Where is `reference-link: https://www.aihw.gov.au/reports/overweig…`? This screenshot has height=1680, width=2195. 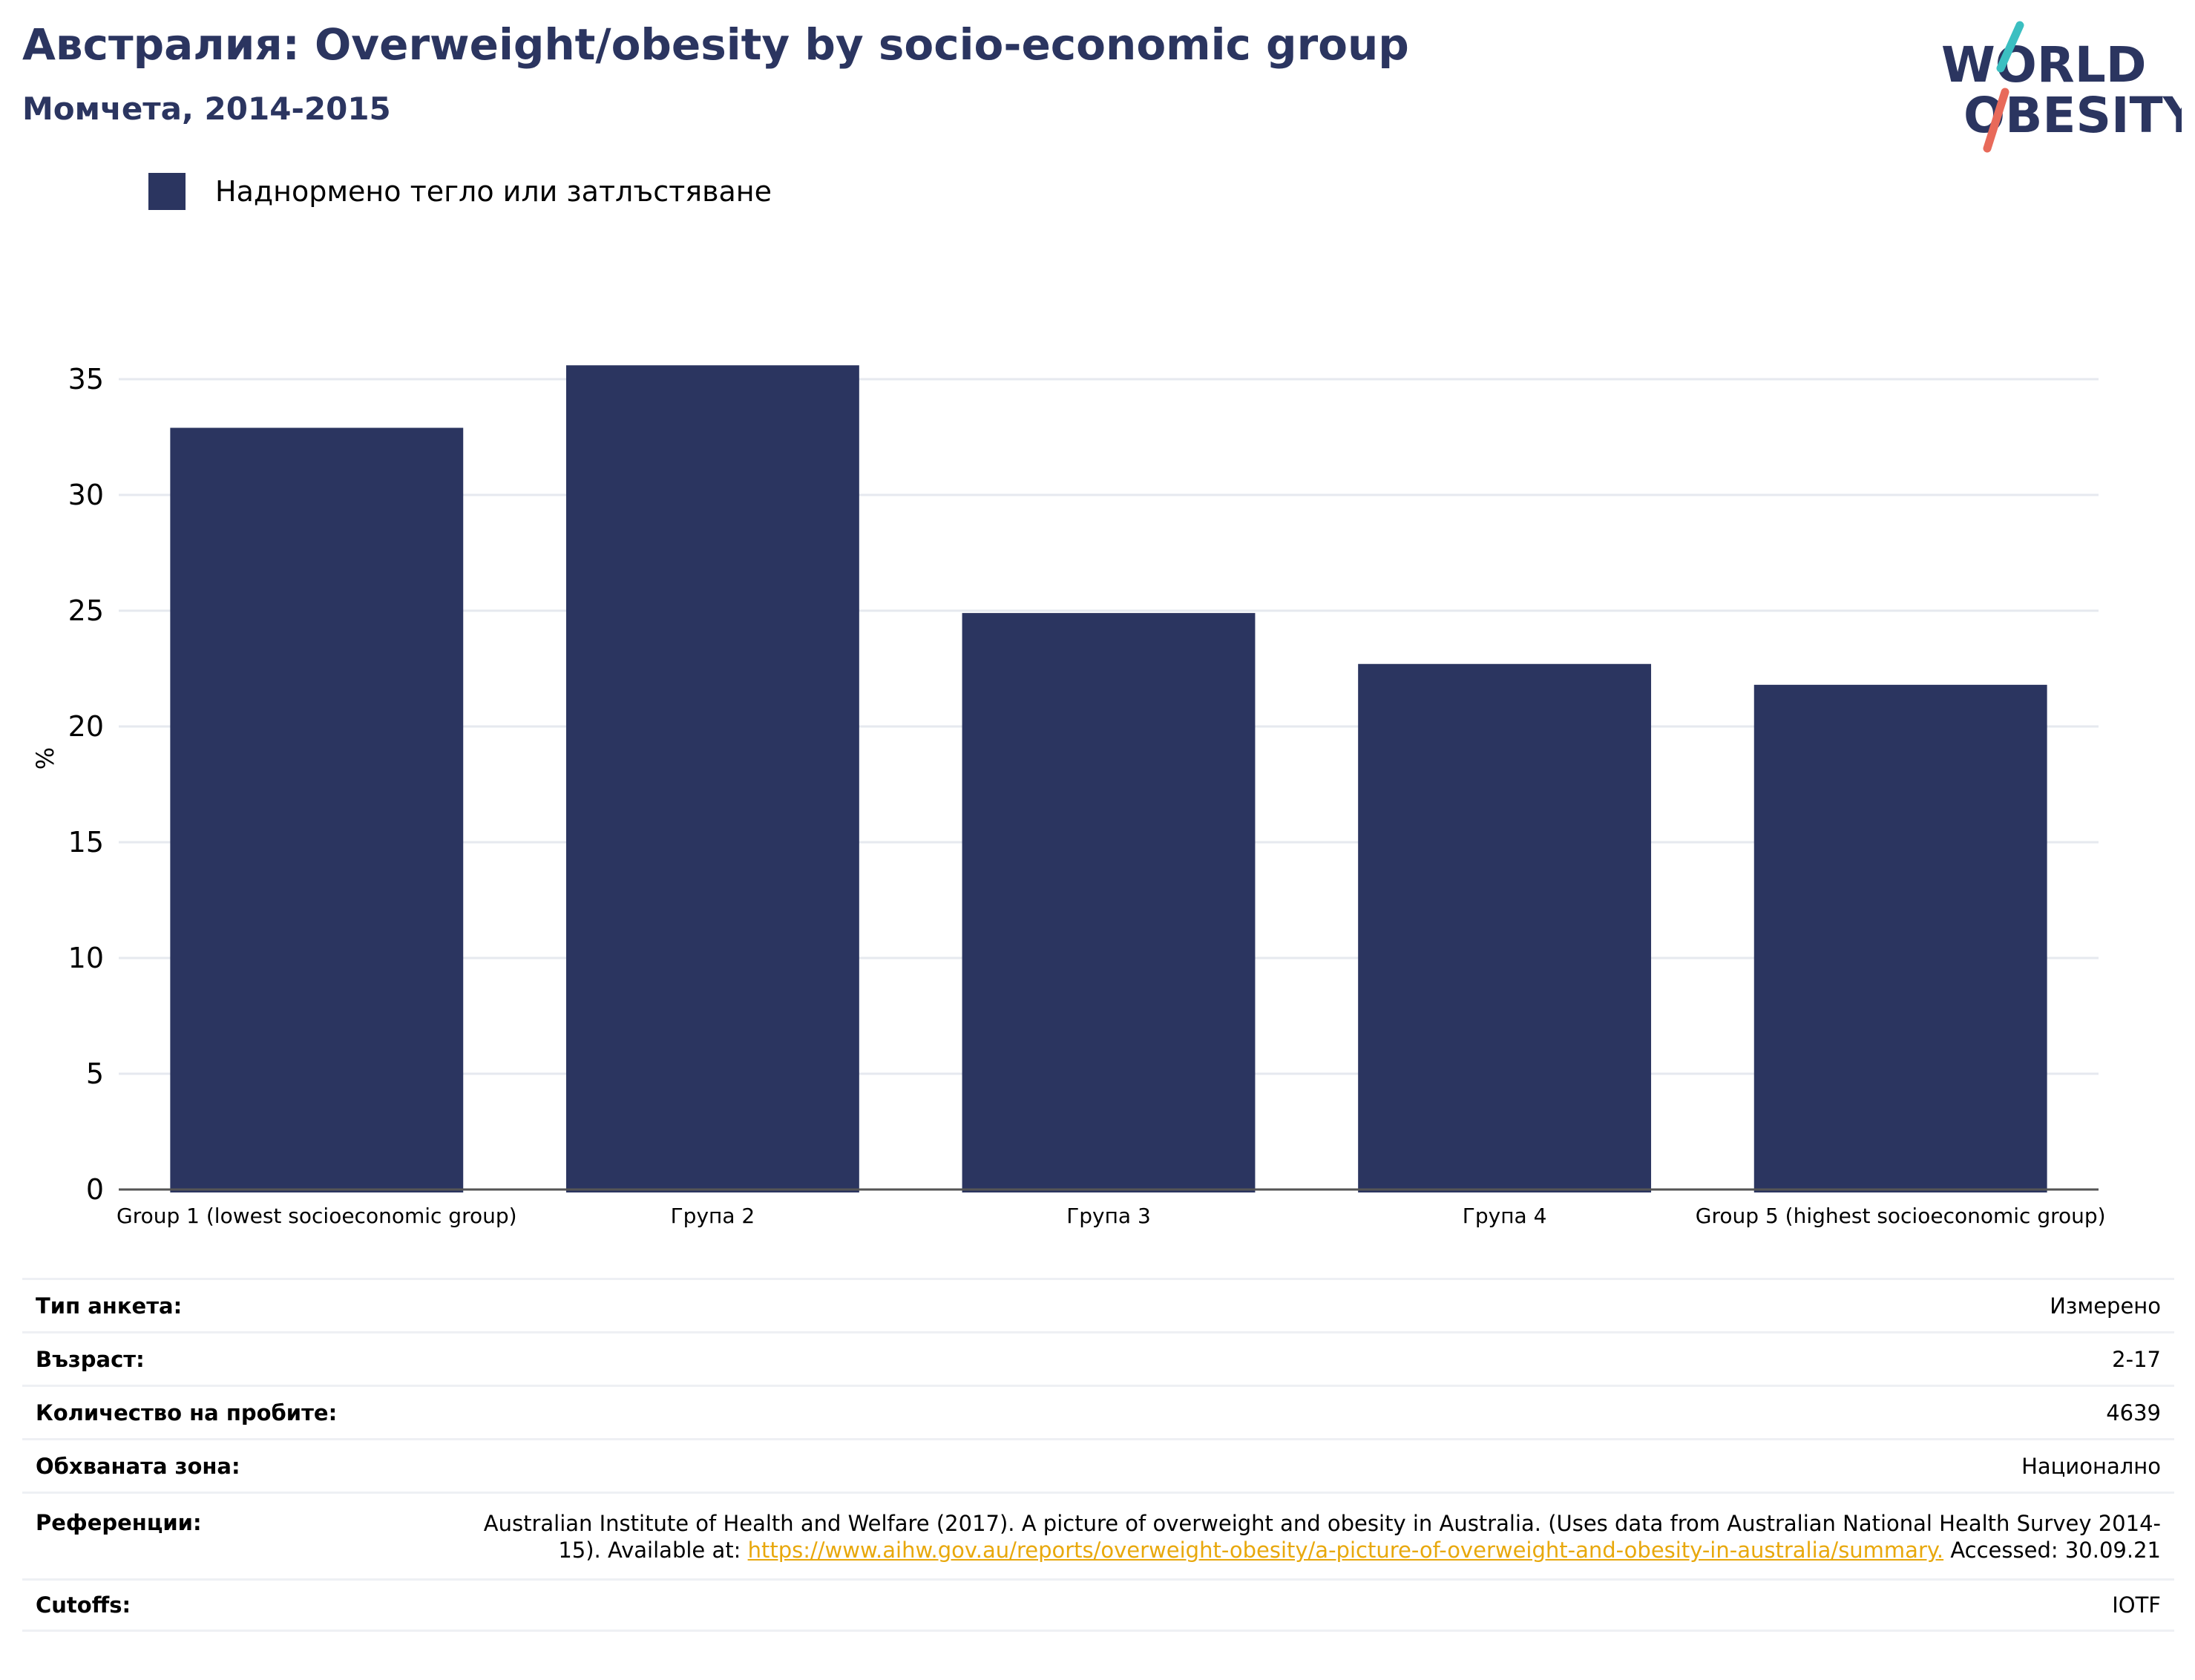
reference-link: https://www.aihw.gov.au/reports/overweig… is located at coordinates (1346, 1551).